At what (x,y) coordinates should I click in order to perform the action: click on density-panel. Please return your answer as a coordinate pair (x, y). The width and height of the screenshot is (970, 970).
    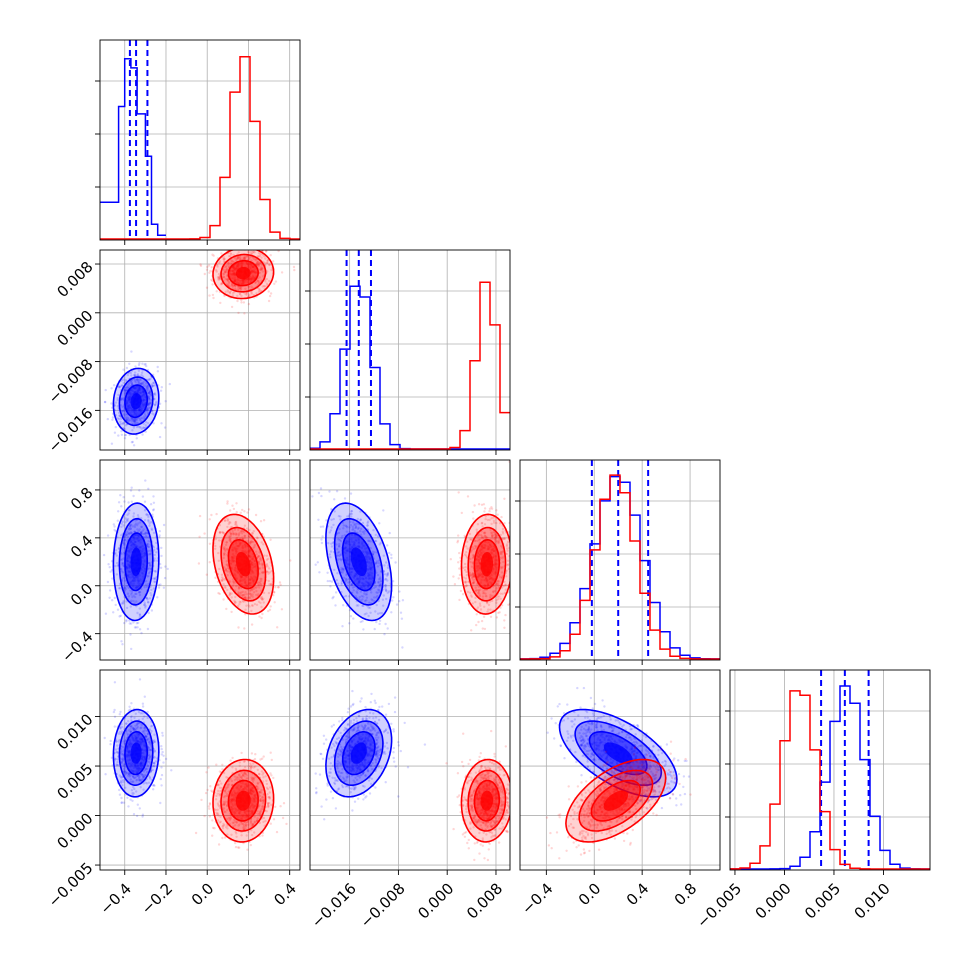
    Looking at the image, I should click on (358, 568).